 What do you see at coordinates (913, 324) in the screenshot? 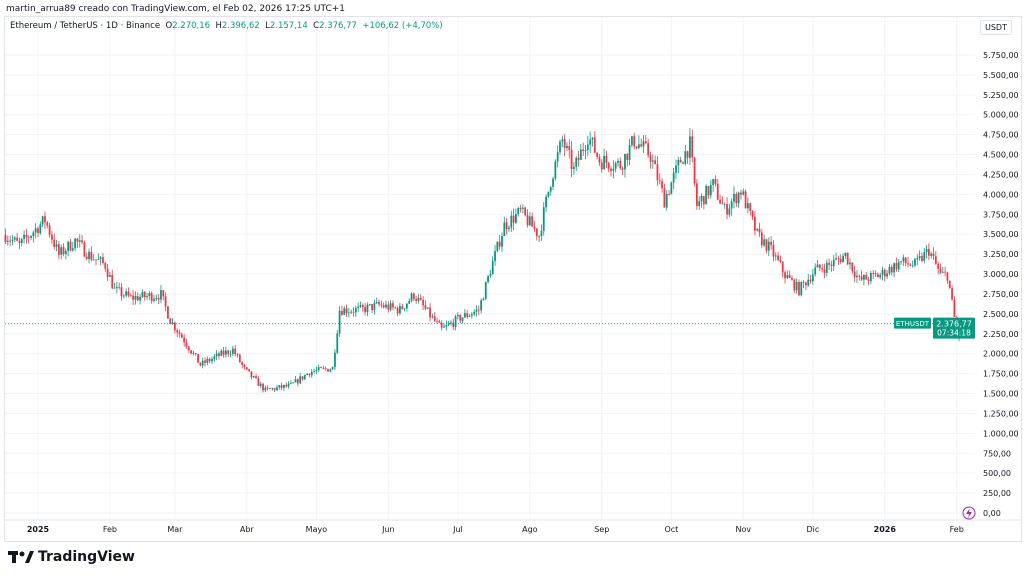
I see `symbol-tag-label: ETHUSDT` at bounding box center [913, 324].